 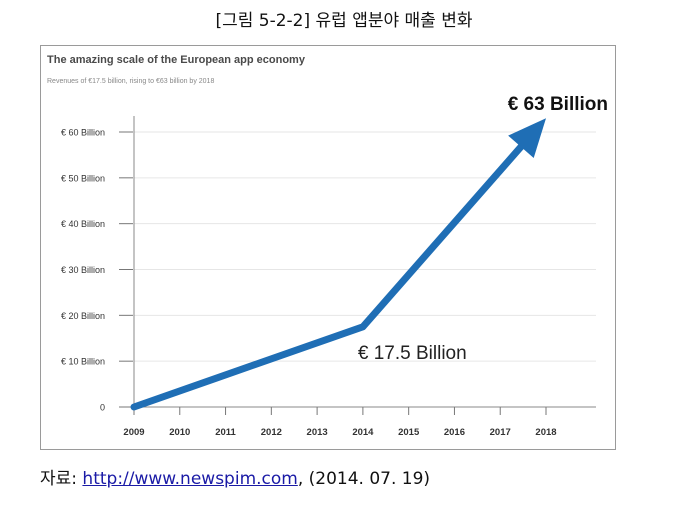 What do you see at coordinates (409, 432) in the screenshot?
I see `x-tick-label: 2015` at bounding box center [409, 432].